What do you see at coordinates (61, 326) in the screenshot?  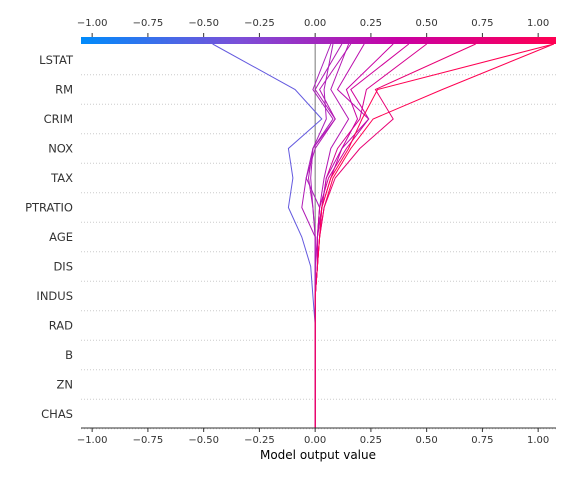 I see `feature-label: RAD` at bounding box center [61, 326].